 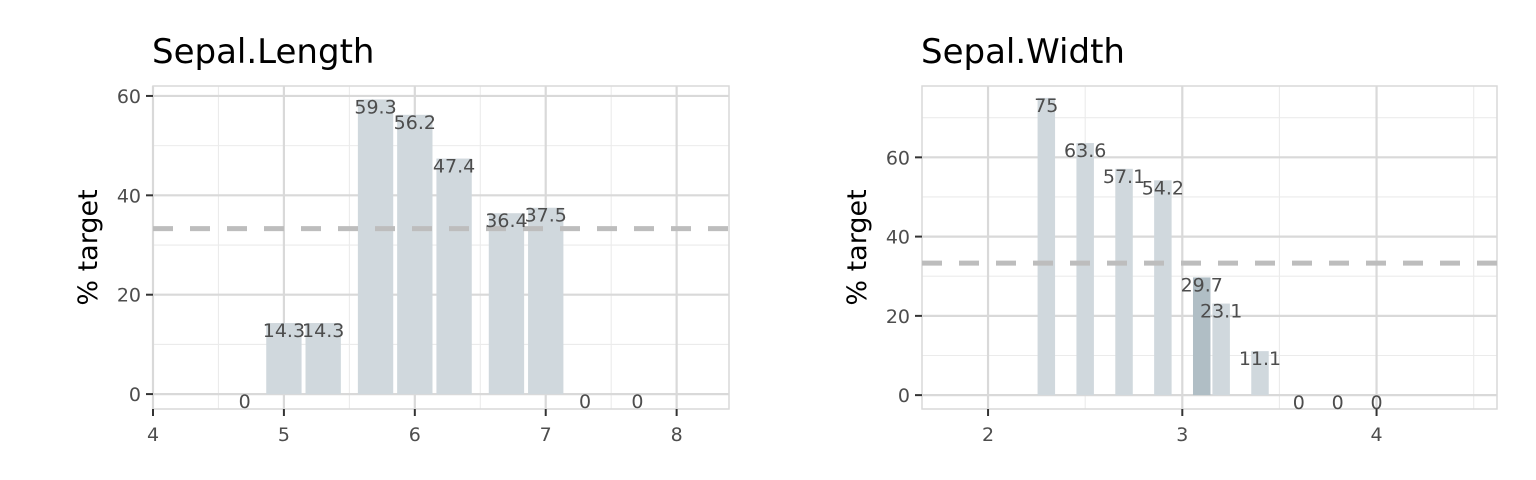 What do you see at coordinates (1124, 177) in the screenshot?
I see `data-label: 57.1` at bounding box center [1124, 177].